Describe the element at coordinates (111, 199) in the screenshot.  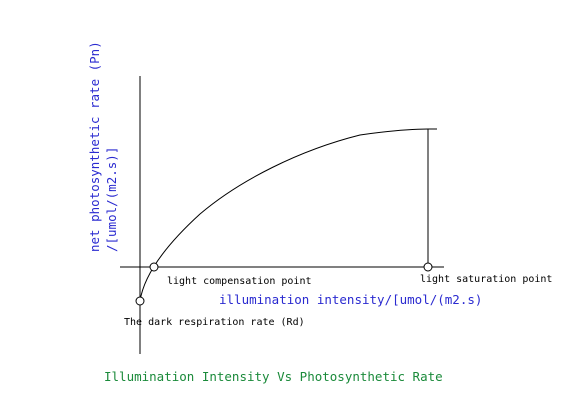
I see `y-axis-label-line2: /[umol/(m2.s)]` at that location.